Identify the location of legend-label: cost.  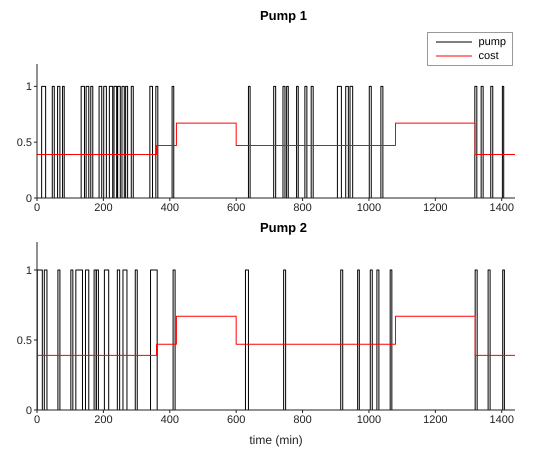
(488, 56).